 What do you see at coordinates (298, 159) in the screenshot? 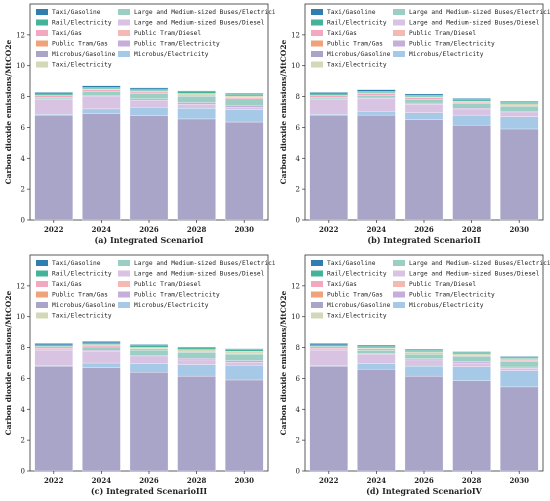
I see `y-tick-label: 4` at bounding box center [298, 159].